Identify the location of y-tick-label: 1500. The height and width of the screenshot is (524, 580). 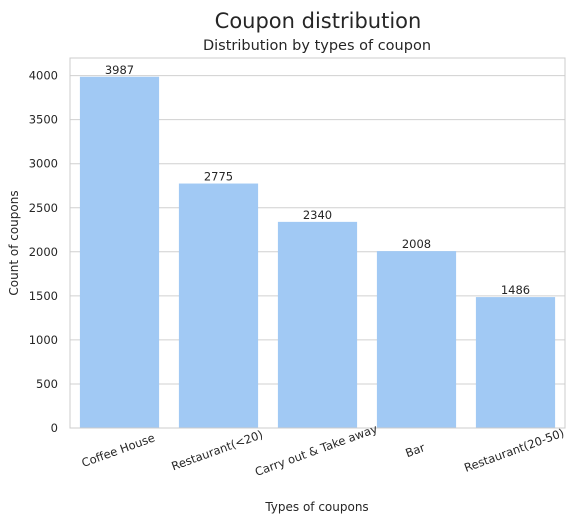
(43, 296).